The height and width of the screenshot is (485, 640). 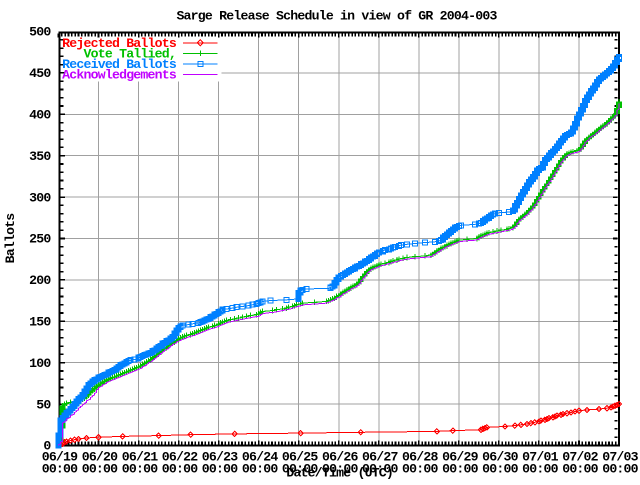 I want to click on svg-text: Received Ballots, so click(x=119, y=64).